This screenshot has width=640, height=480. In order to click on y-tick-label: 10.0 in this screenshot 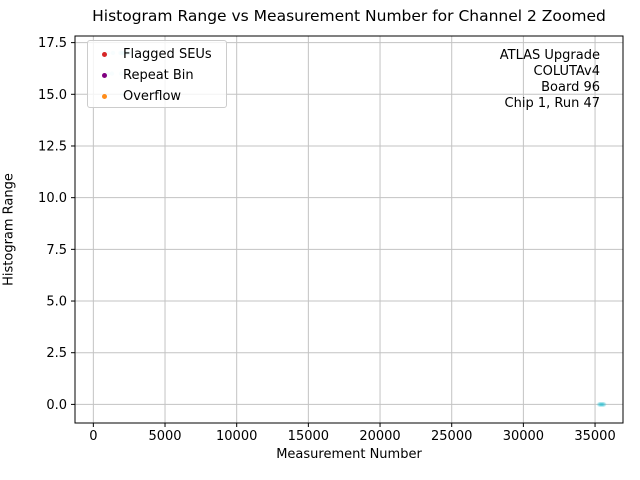, I will do `click(52, 198)`.